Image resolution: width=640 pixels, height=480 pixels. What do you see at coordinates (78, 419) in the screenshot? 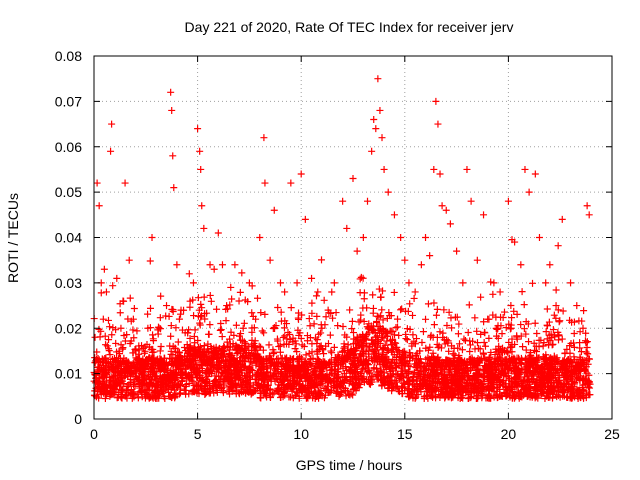
I see `y-tick-label: 0` at bounding box center [78, 419].